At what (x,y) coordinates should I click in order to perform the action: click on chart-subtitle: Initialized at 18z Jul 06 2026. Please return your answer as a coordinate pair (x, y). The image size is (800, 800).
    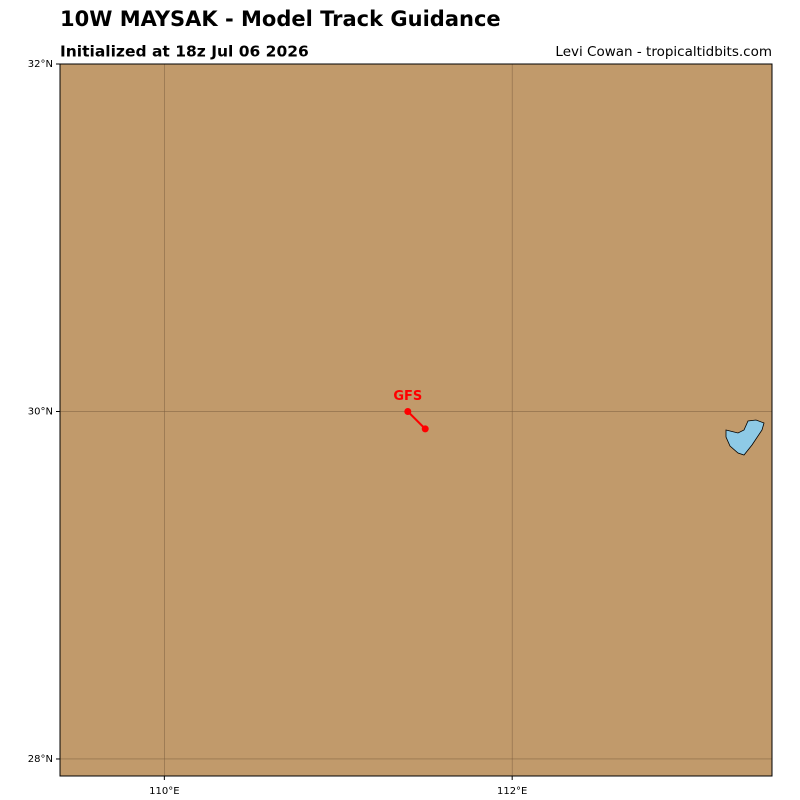
    Looking at the image, I should click on (184, 52).